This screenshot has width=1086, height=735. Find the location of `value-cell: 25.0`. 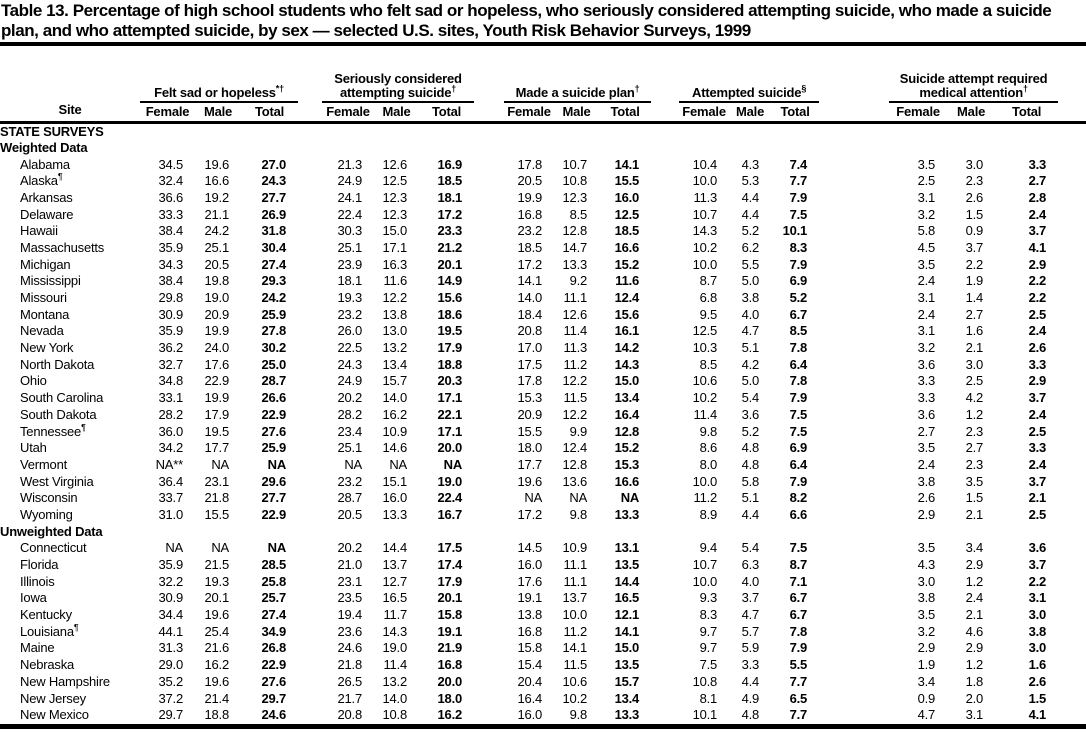

value-cell: 25.0 is located at coordinates (274, 364).